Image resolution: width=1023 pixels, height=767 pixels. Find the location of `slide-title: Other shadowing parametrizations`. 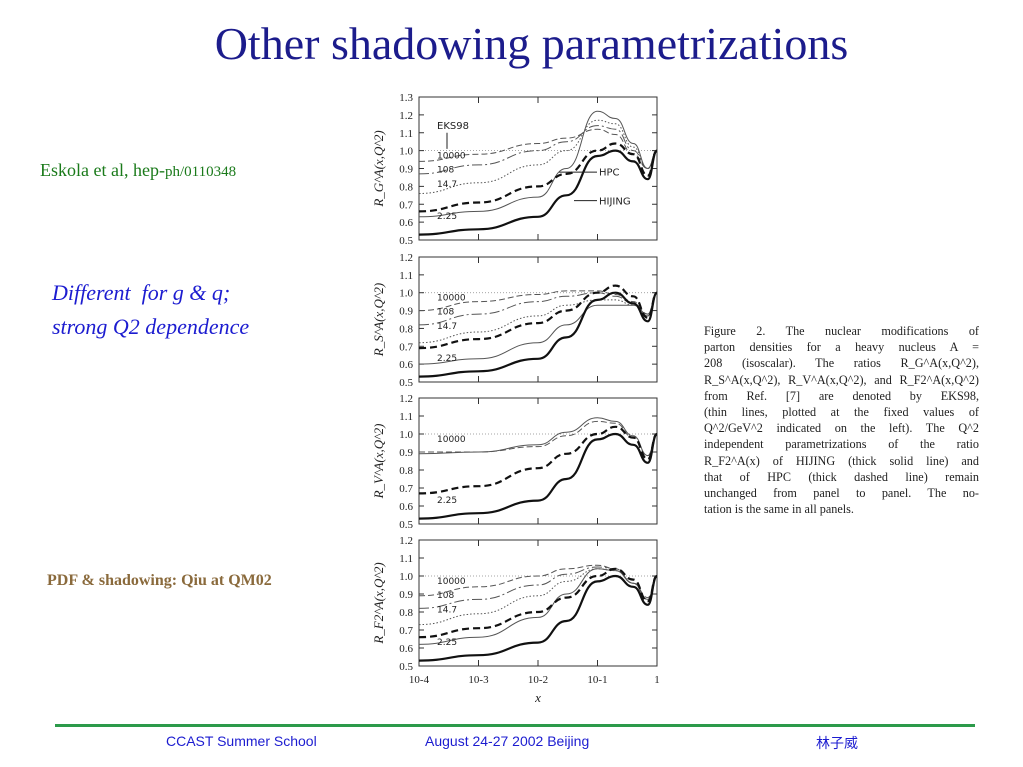

slide-title: Other shadowing parametrizations is located at coordinates (531, 43).